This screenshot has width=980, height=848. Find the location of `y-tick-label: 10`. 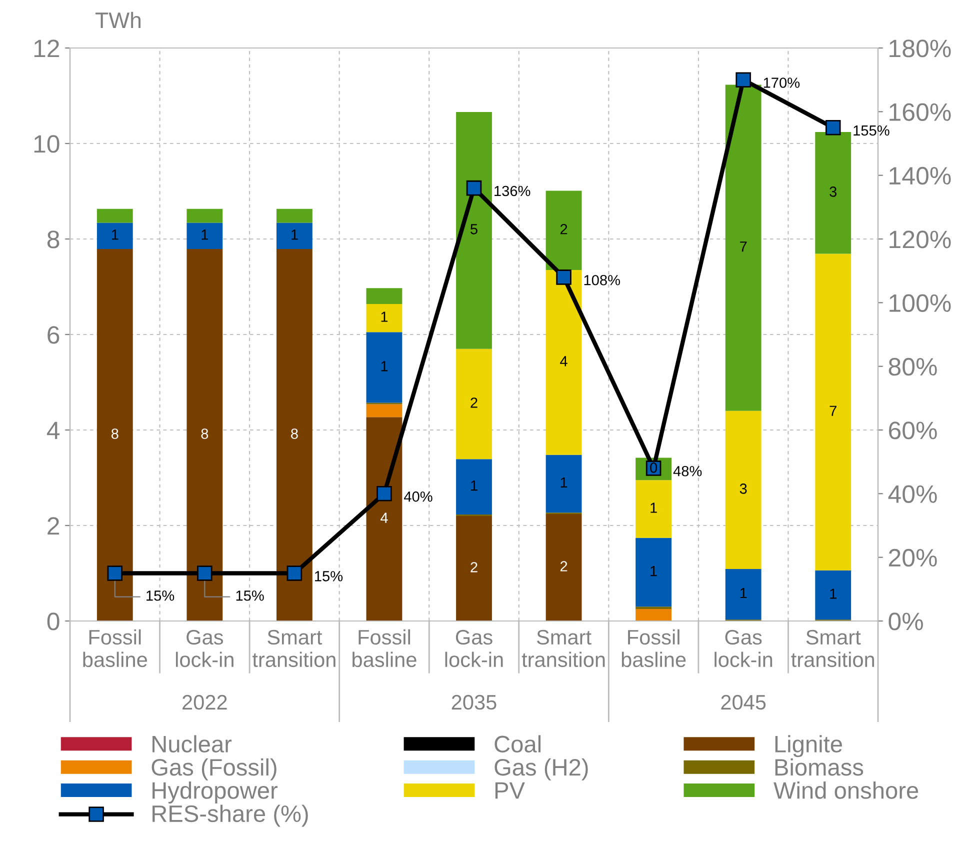

y-tick-label: 10 is located at coordinates (47, 144).